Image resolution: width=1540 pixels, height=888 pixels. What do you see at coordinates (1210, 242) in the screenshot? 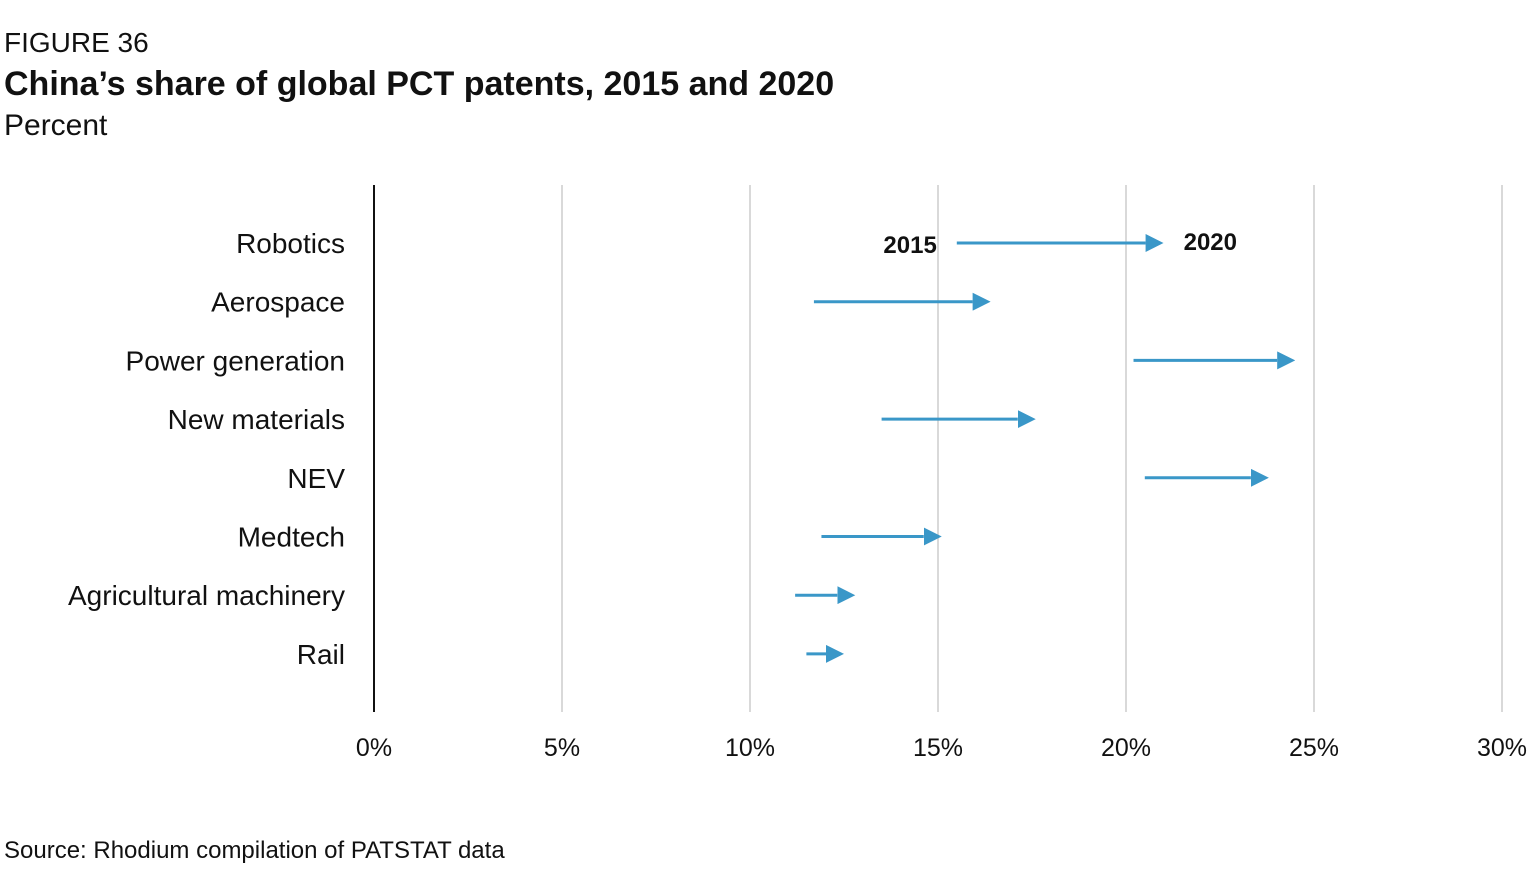
I see `end-year-label: 2020` at bounding box center [1210, 242].